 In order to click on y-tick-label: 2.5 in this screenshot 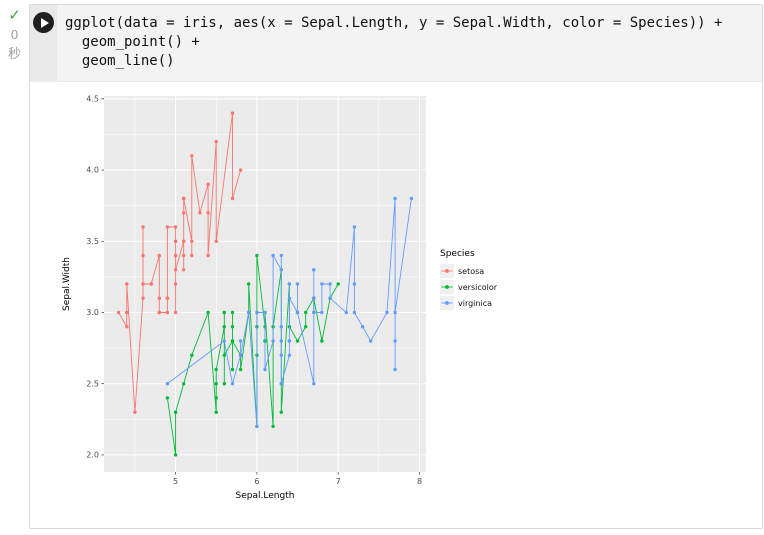, I will do `click(92, 383)`.